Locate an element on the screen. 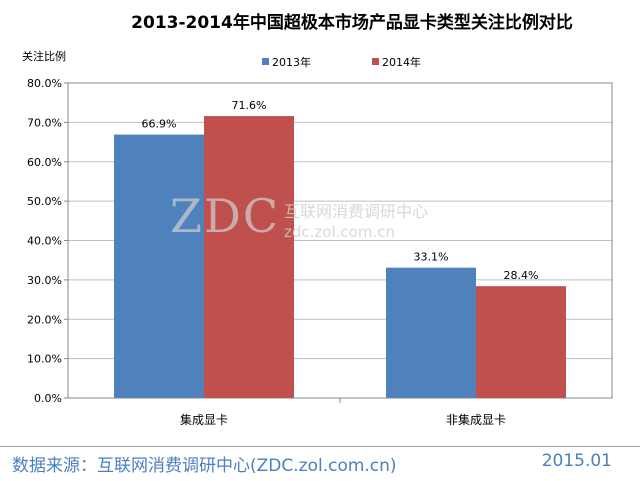  y-tick-label: 70.0% is located at coordinates (44, 122).